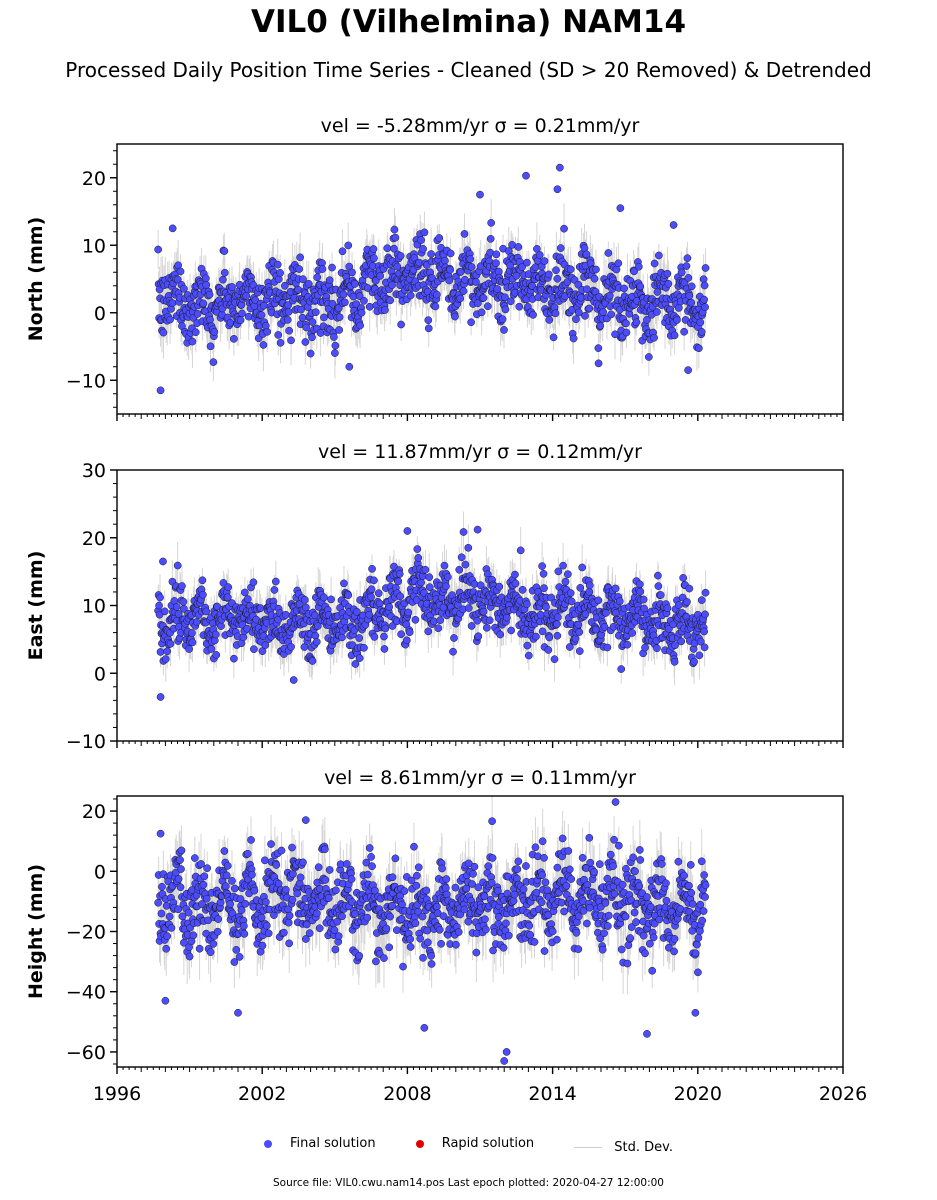 This screenshot has height=1200, width=937. What do you see at coordinates (36, 606) in the screenshot?
I see `y-axis-label: East (mm)` at bounding box center [36, 606].